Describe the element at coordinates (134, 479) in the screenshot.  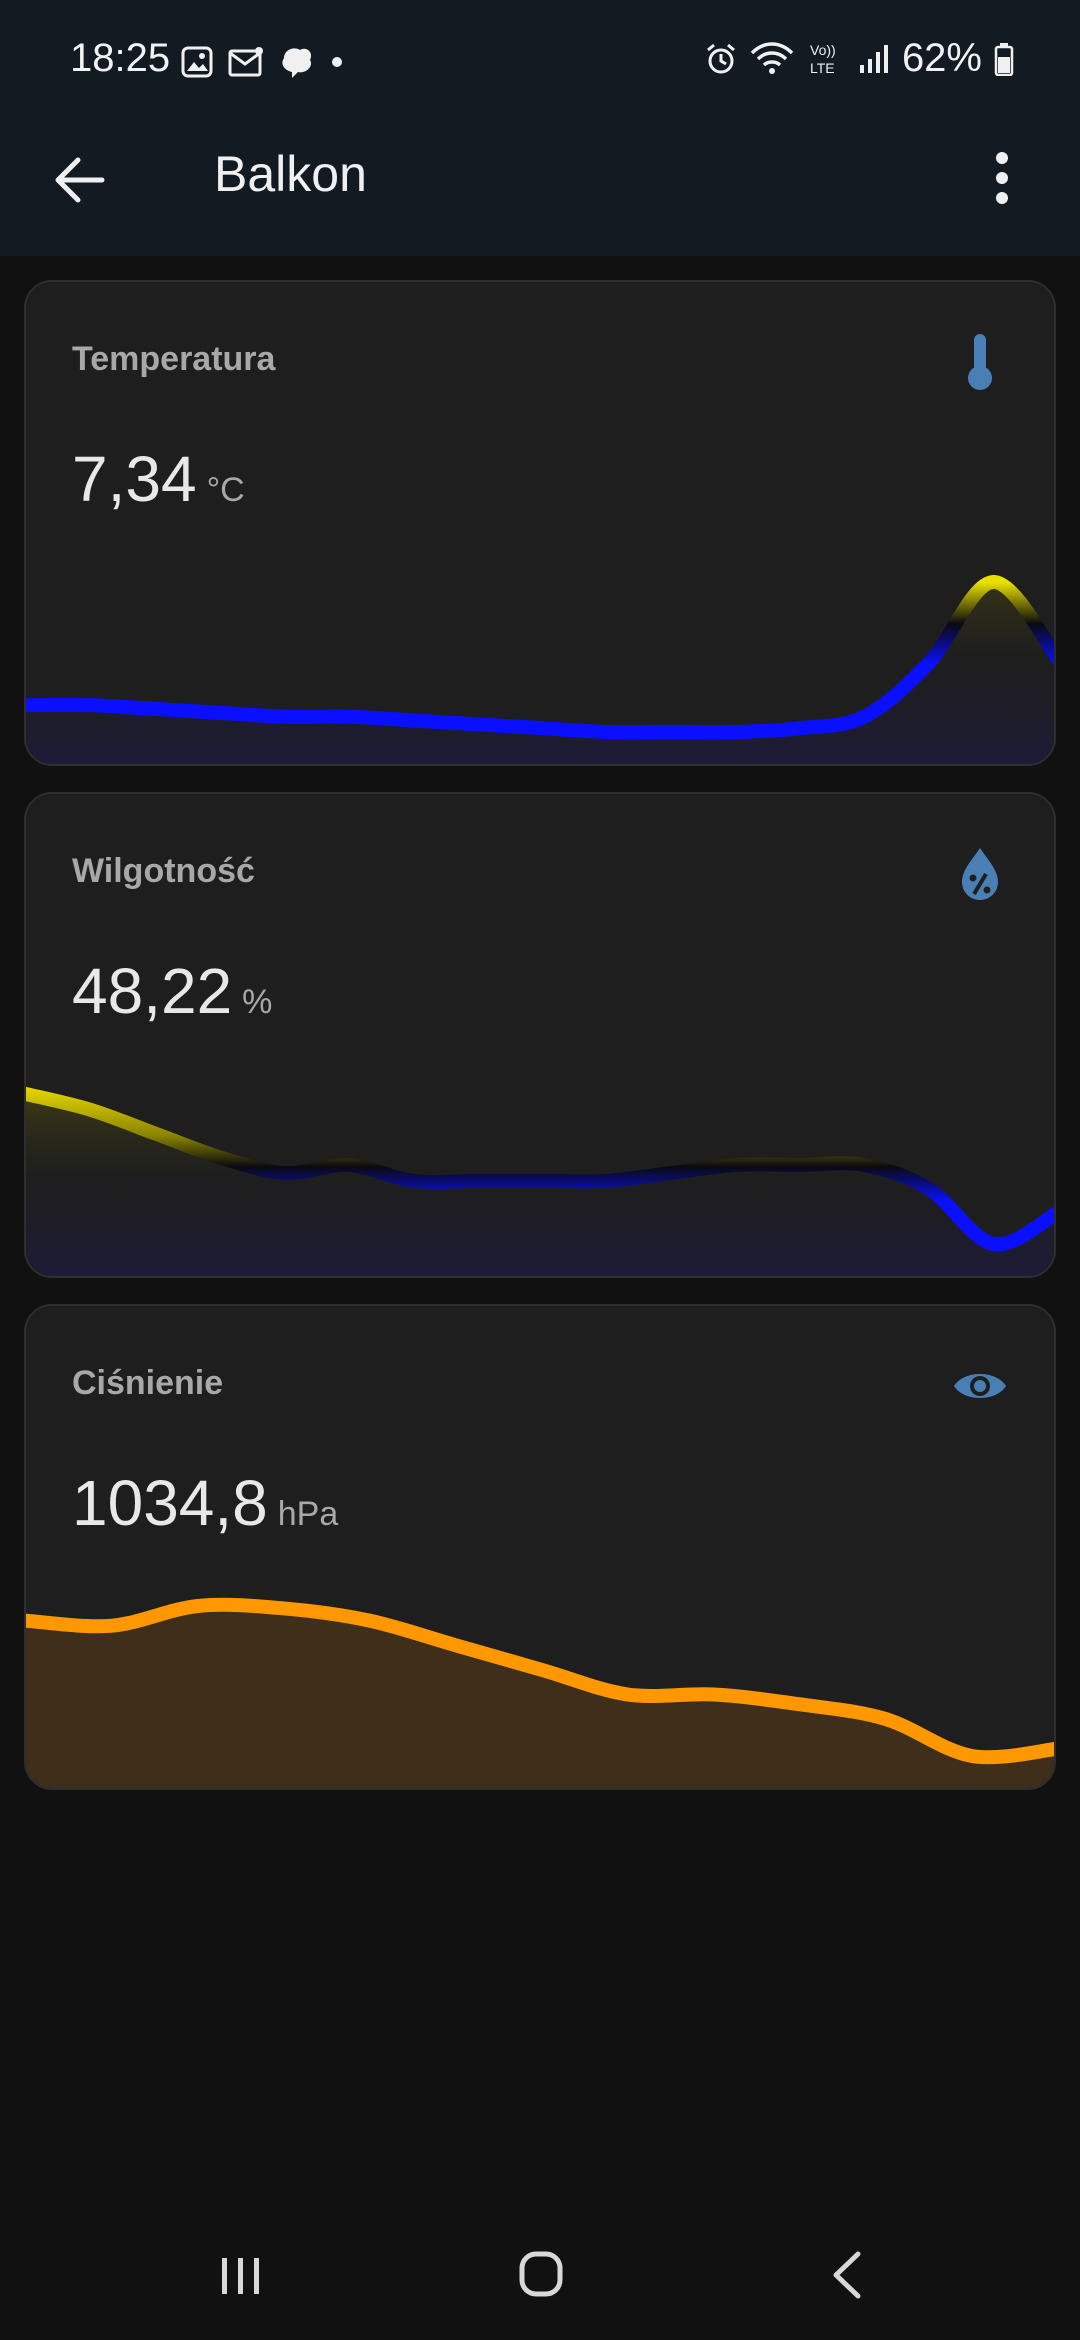
I see `temperature-value: 7,34` at that location.